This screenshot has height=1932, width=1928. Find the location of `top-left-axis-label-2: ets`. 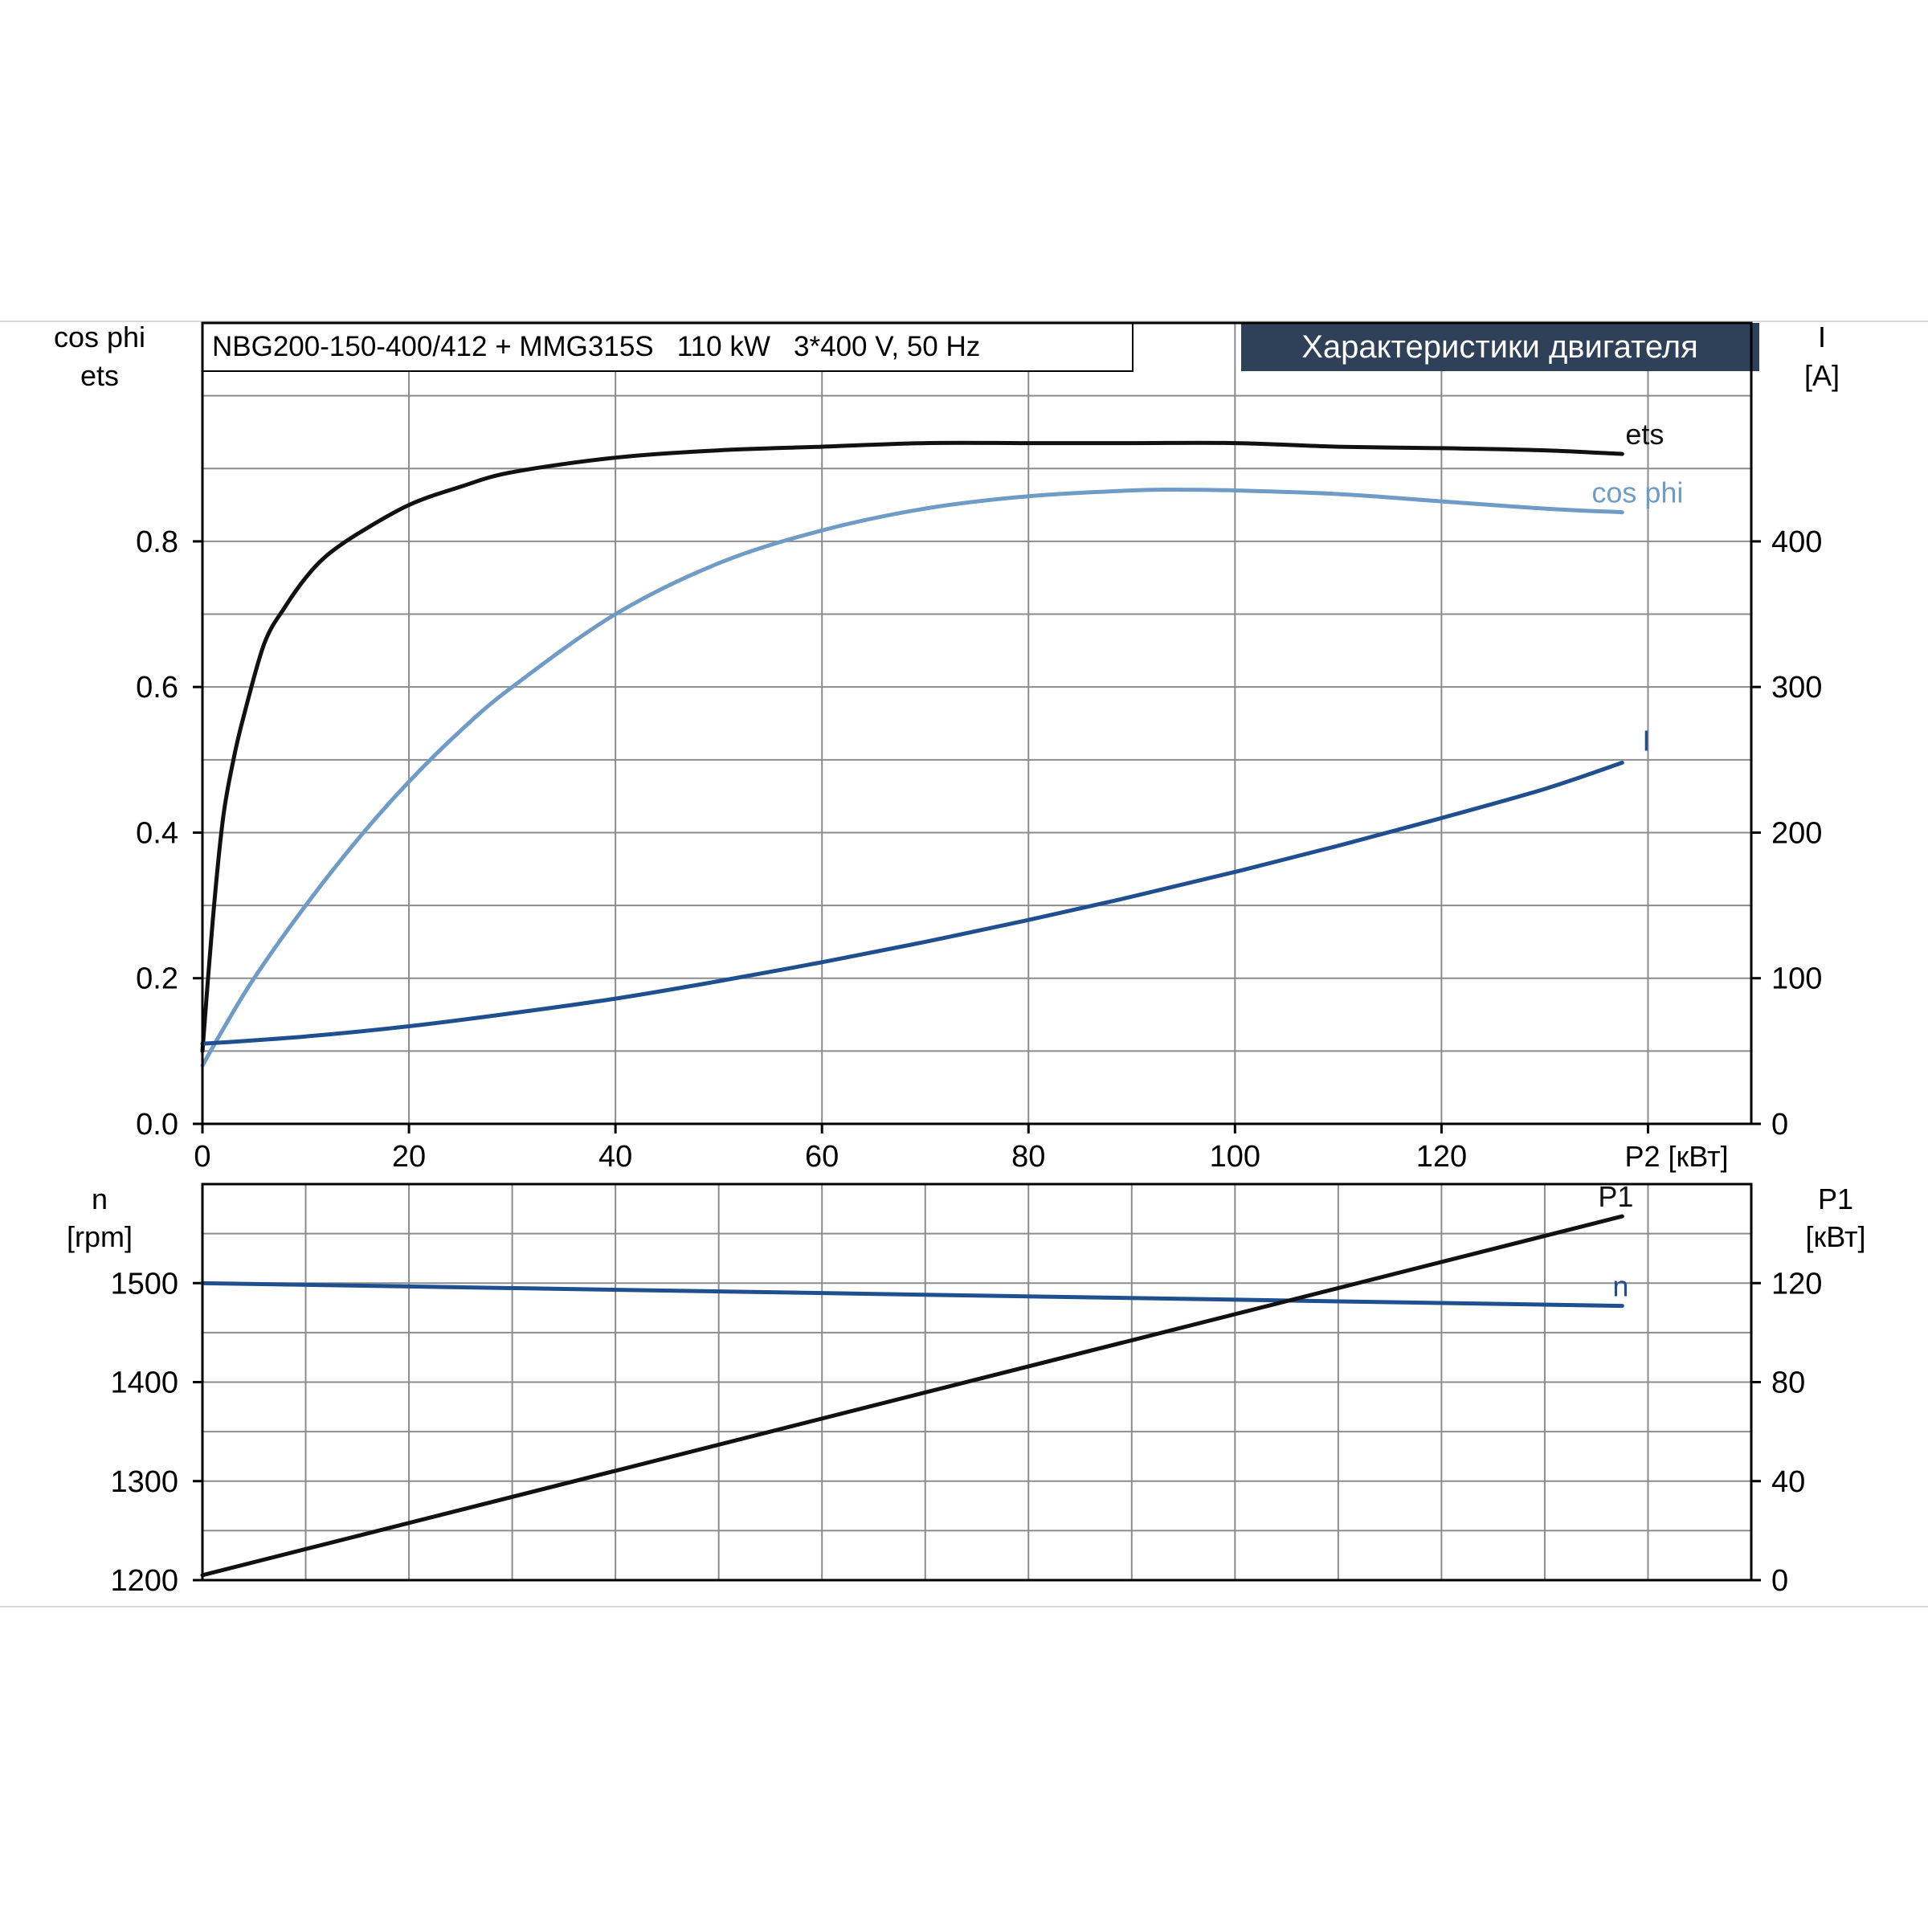

top-left-axis-label-2: ets is located at coordinates (100, 375).